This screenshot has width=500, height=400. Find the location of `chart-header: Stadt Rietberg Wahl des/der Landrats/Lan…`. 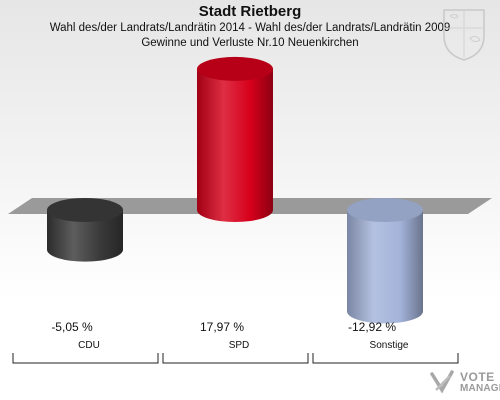

chart-header: Stadt Rietberg Wahl des/der Landrats/Lan… is located at coordinates (250, 27).